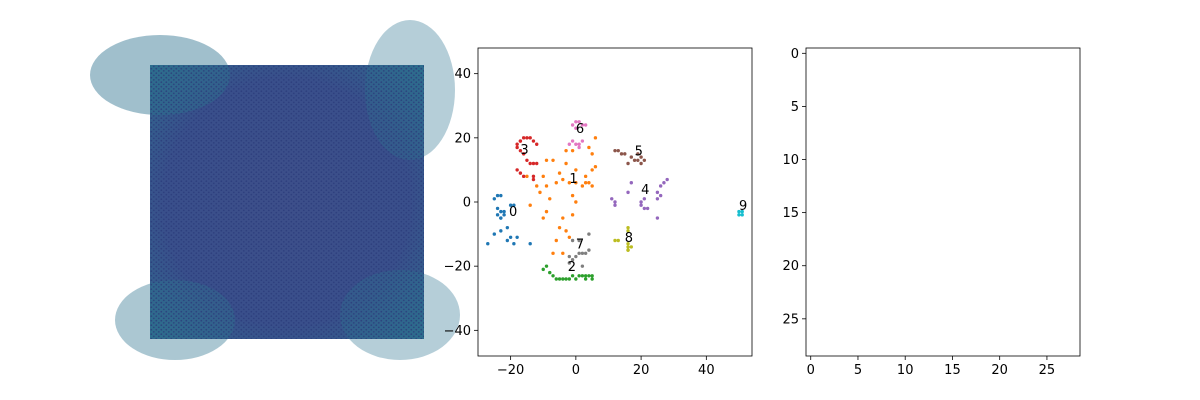 This screenshot has height=400, width=1200. I want to click on cluster-1-points, so click(561, 196).